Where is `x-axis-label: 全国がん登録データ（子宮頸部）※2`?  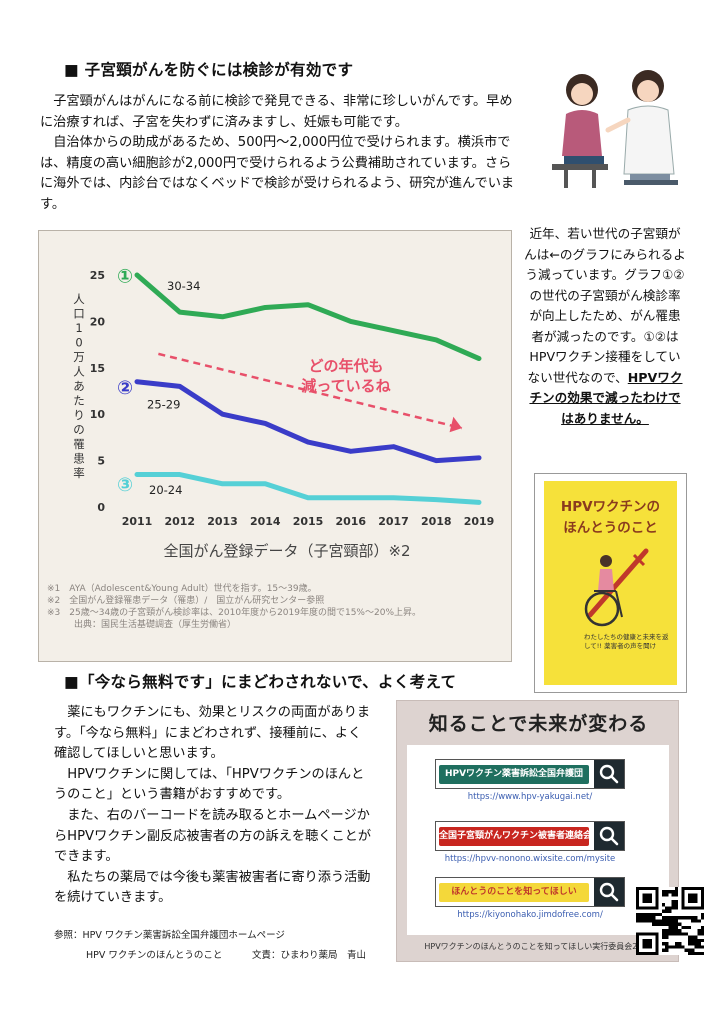
x-axis-label: 全国がん登録データ（子宮頸部）※2 is located at coordinates (286, 551).